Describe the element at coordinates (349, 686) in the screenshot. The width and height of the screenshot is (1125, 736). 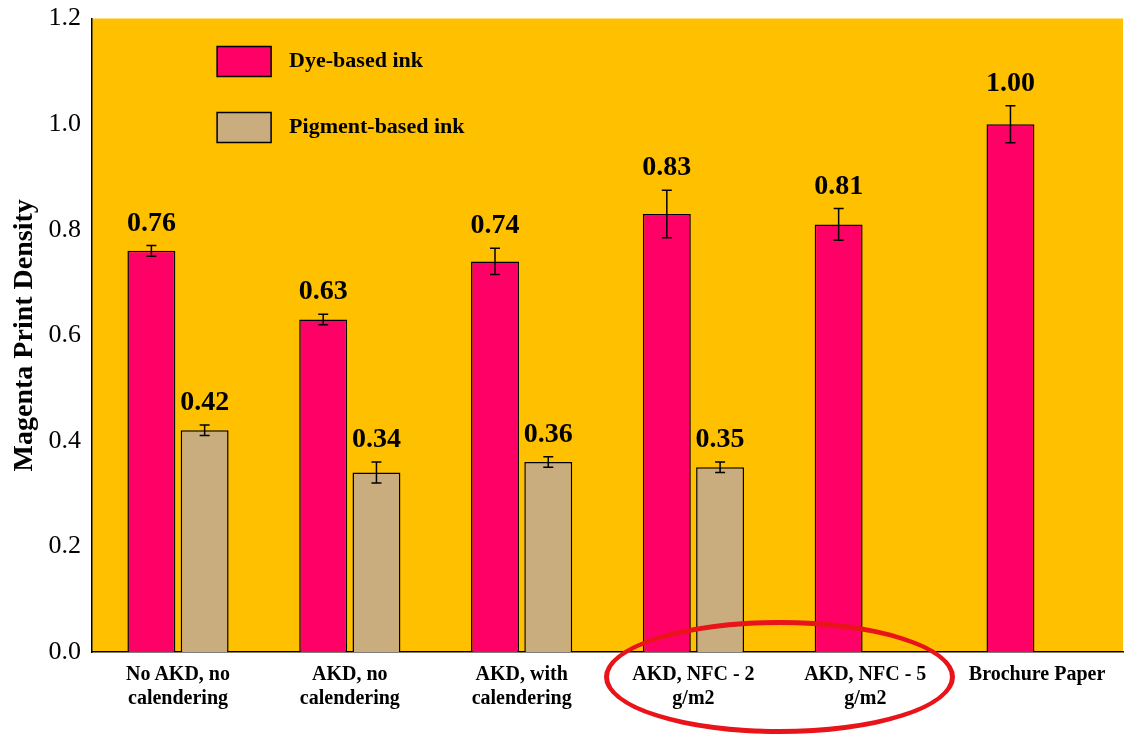
I see `x-tick-label: AKD, no calendering` at that location.